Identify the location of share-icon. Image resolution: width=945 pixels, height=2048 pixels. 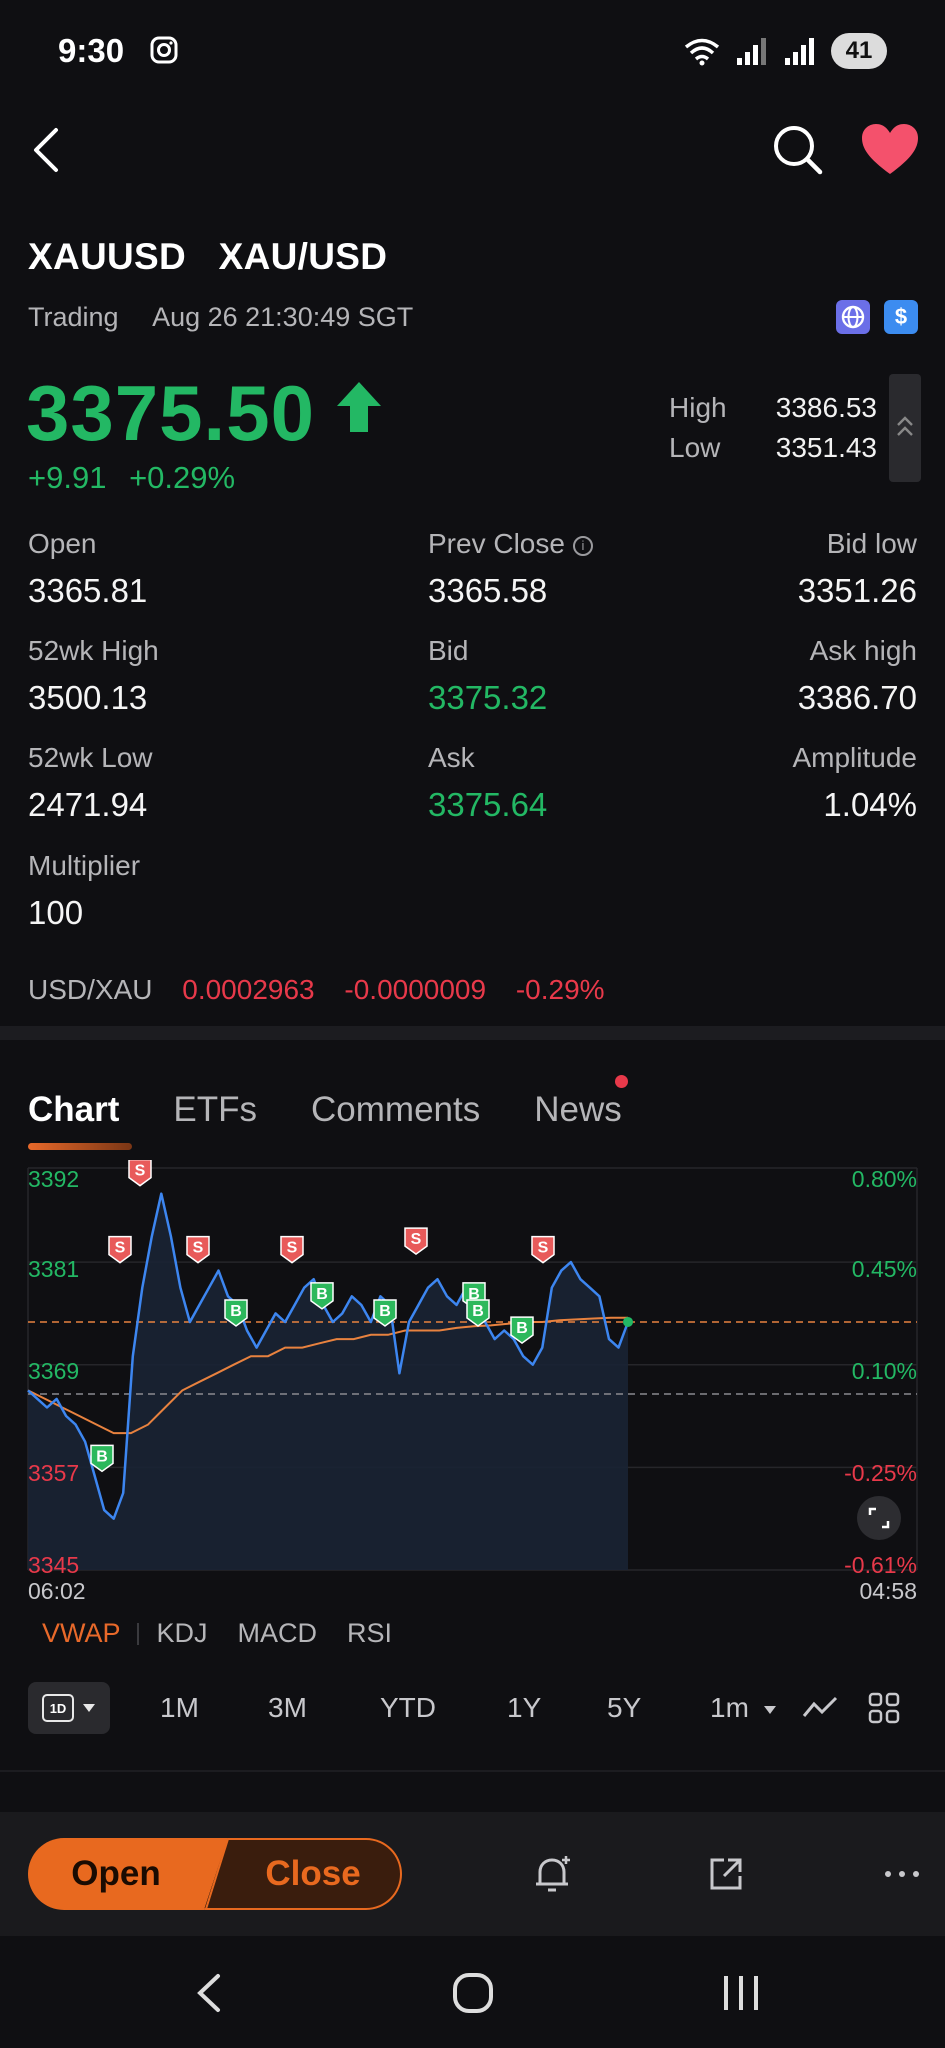
(726, 1874).